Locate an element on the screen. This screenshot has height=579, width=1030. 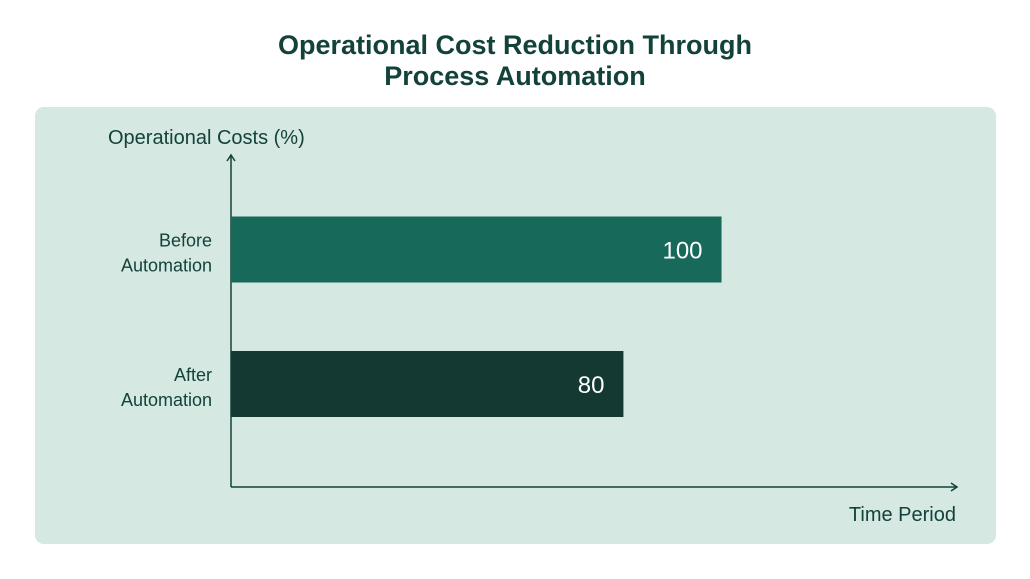
y-axis-arrow is located at coordinates (231, 157).